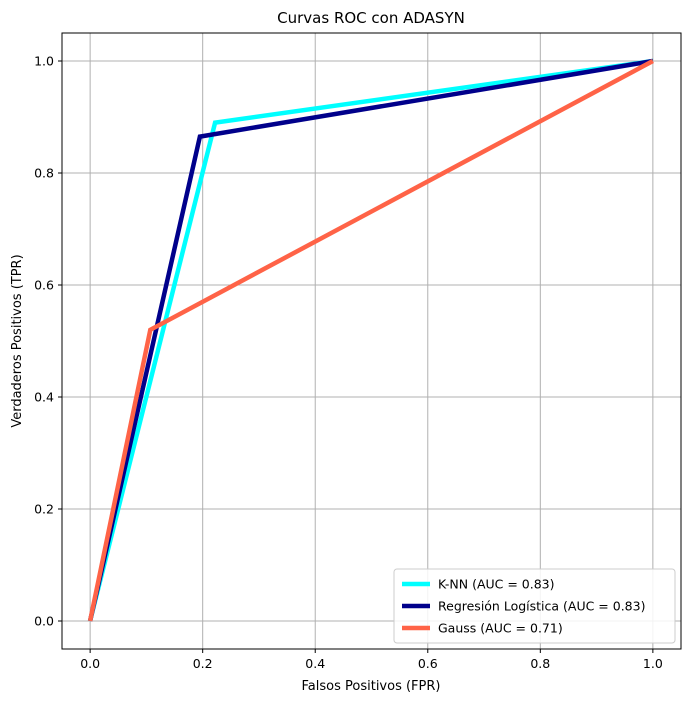 This screenshot has height=701, width=691. I want to click on legend-label-2: Gauss (AUC = 0.71), so click(500, 628).